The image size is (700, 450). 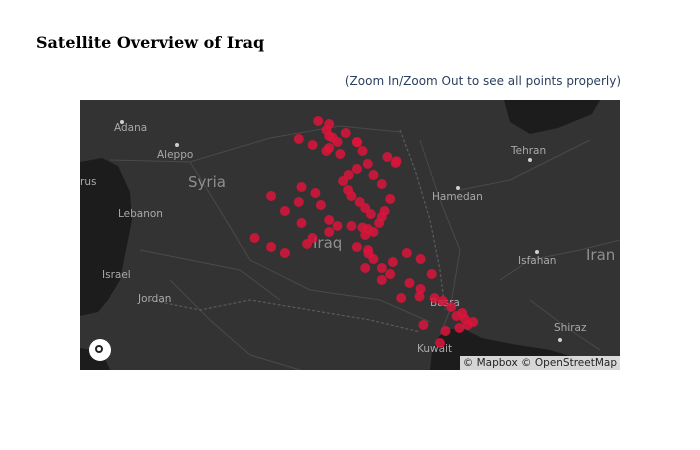 I want to click on country-label-iran: Iran, so click(x=601, y=255).